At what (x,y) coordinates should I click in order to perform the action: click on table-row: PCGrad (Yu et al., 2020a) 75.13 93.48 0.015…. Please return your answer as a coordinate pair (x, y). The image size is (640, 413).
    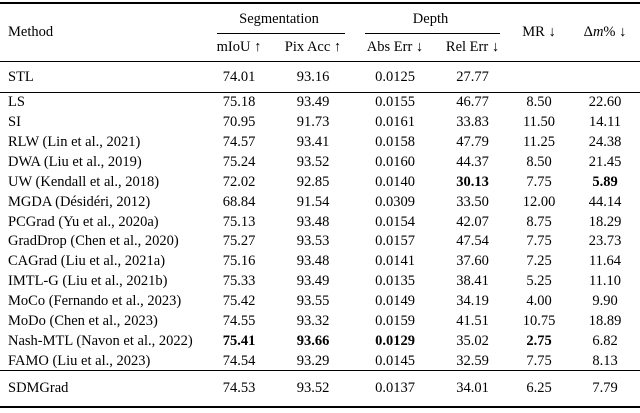
    Looking at the image, I should click on (320, 222).